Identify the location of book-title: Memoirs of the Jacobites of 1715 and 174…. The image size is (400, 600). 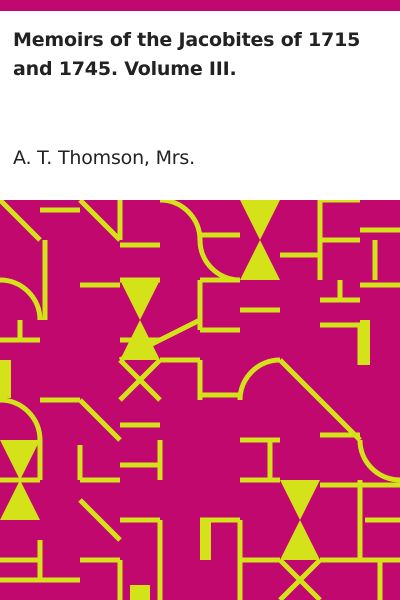
(187, 54).